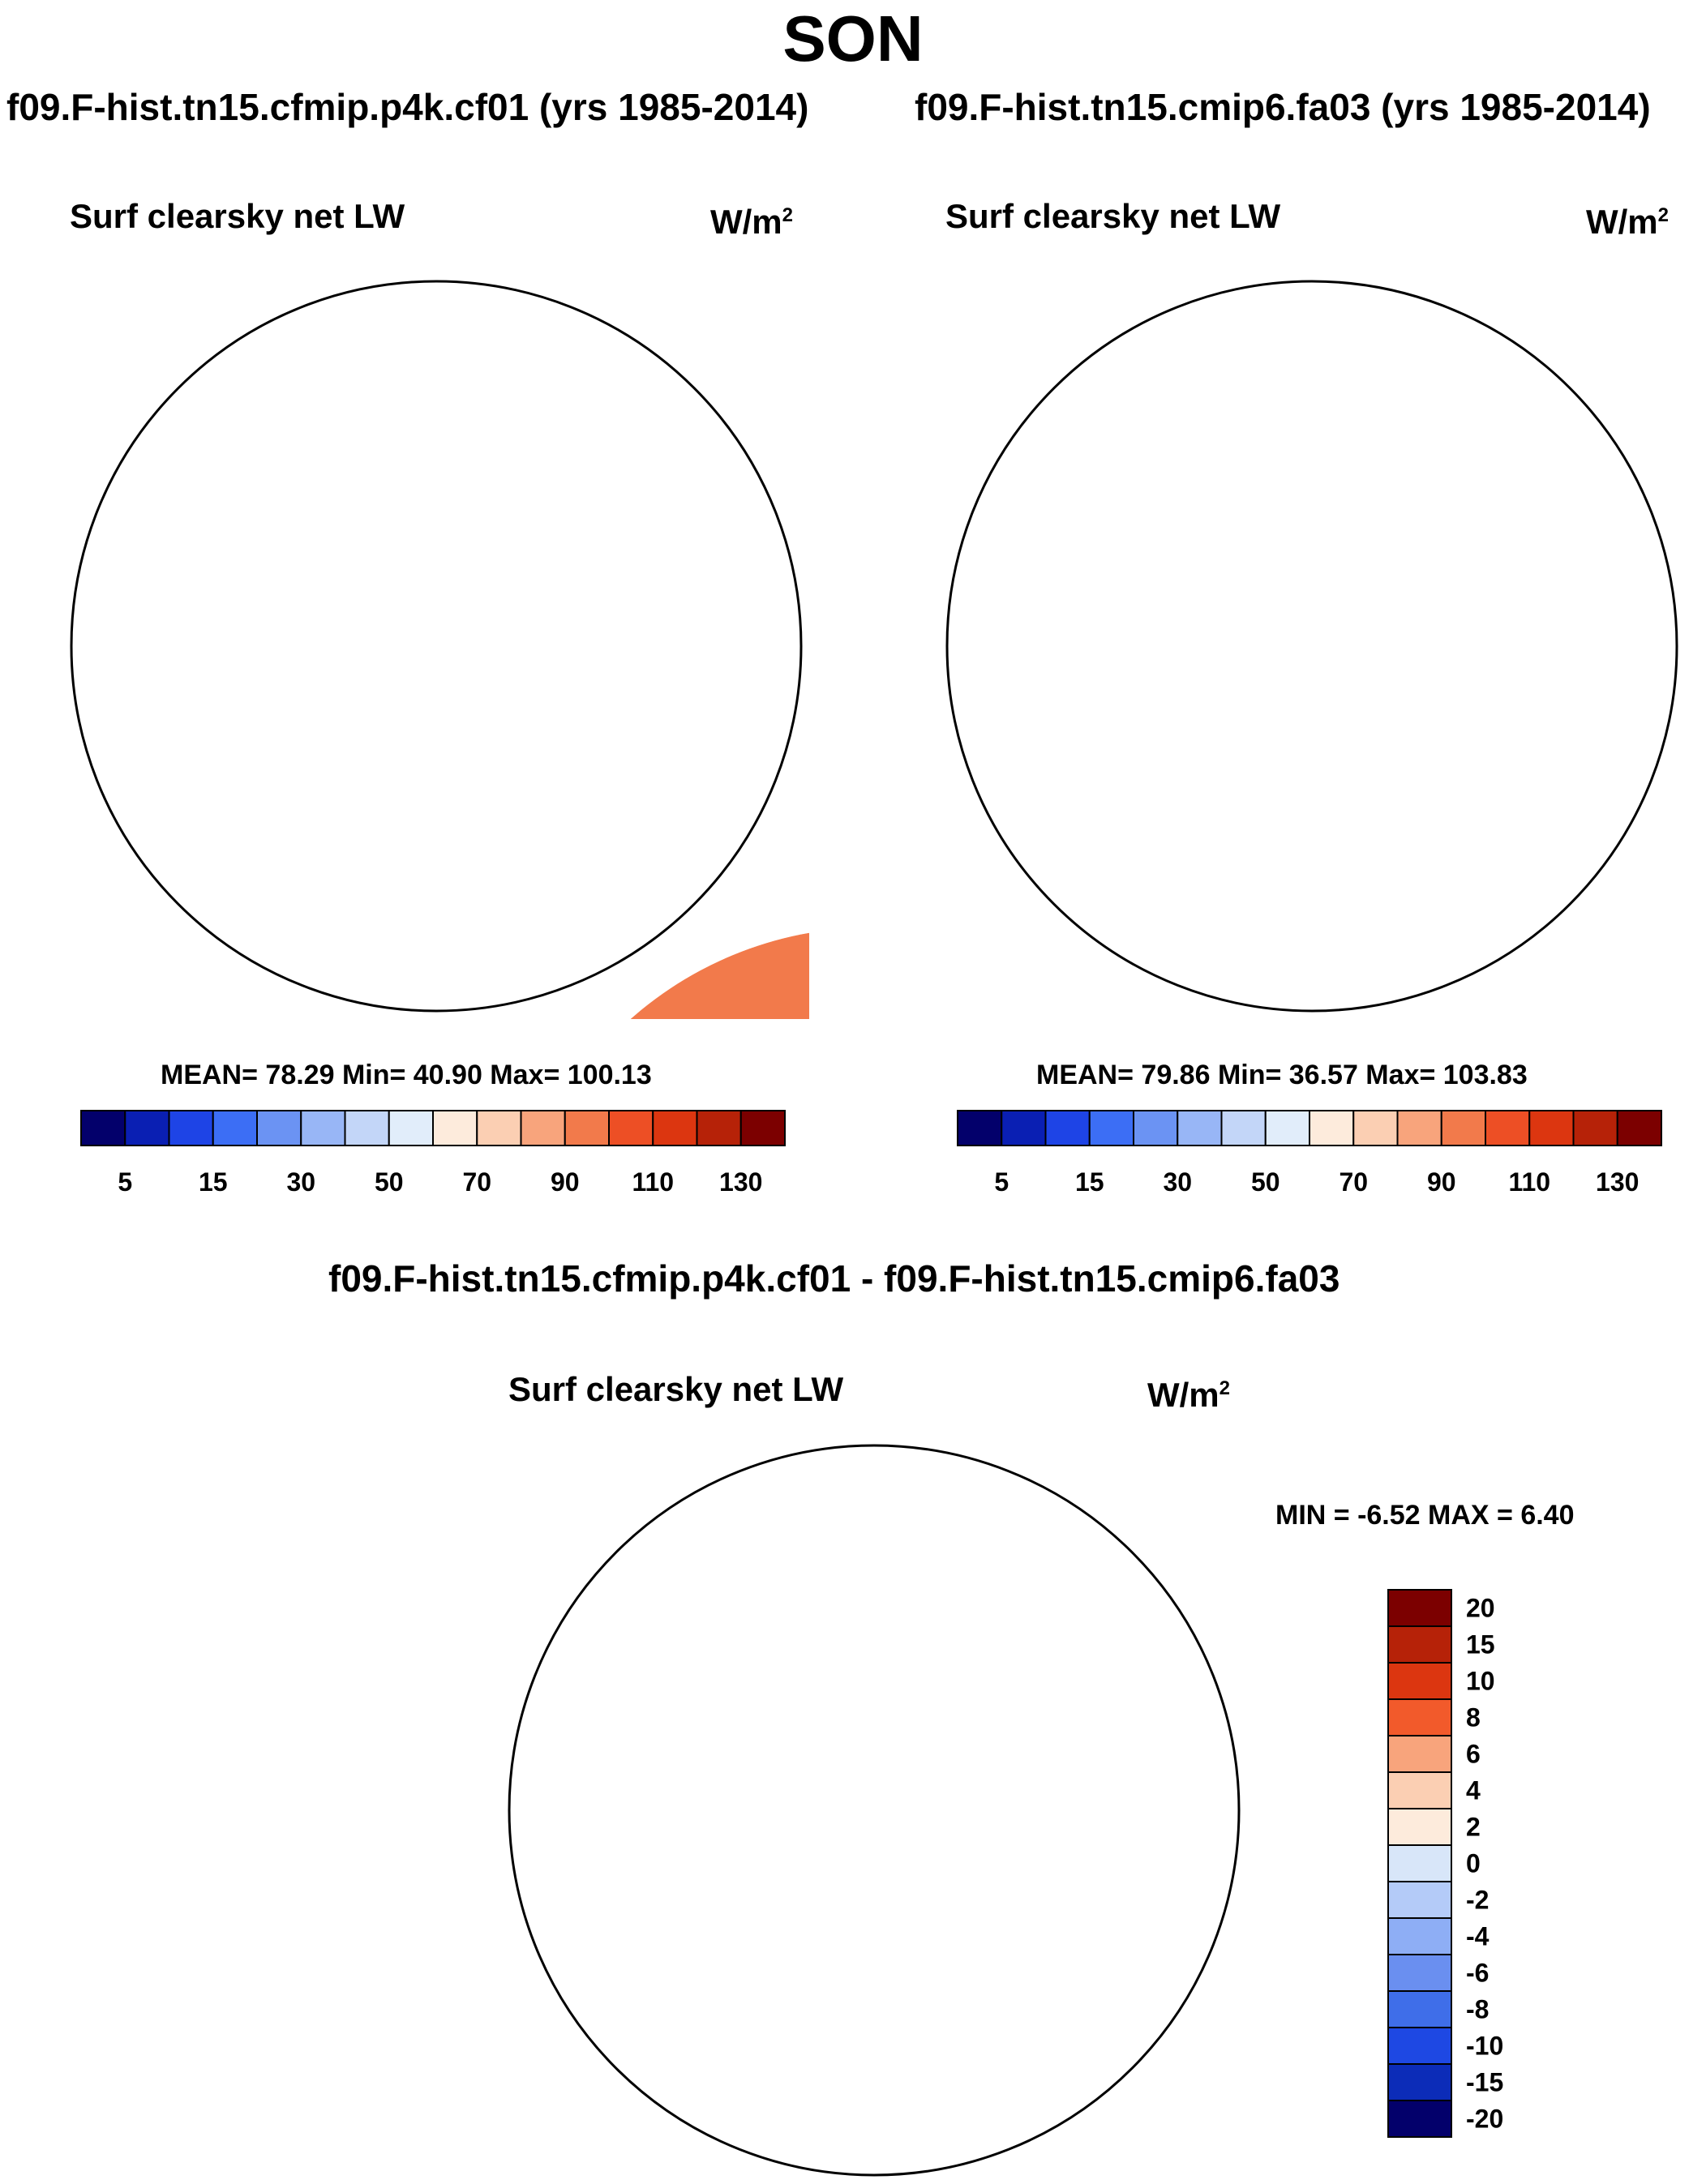 Image resolution: width=1706 pixels, height=2184 pixels. Describe the element at coordinates (853, 39) in the screenshot. I see `figure-title: SON` at that location.